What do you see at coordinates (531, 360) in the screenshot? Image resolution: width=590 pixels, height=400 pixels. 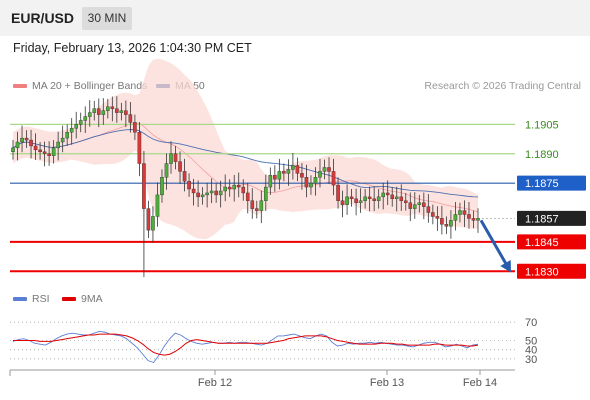 I see `rsi-tick-3: 30` at bounding box center [531, 360].